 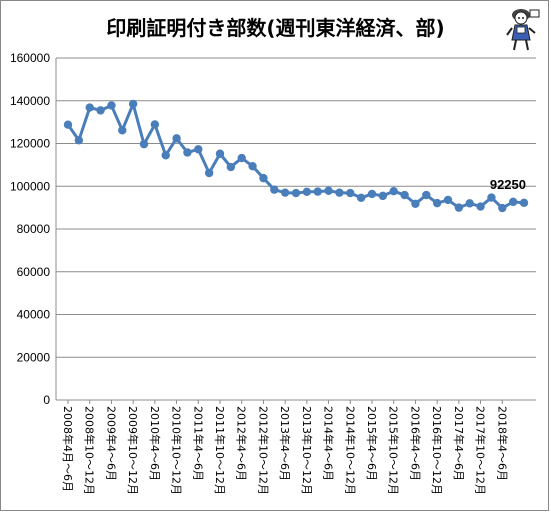 I want to click on x-tick-label: 2015年4～6月, so click(x=372, y=443).